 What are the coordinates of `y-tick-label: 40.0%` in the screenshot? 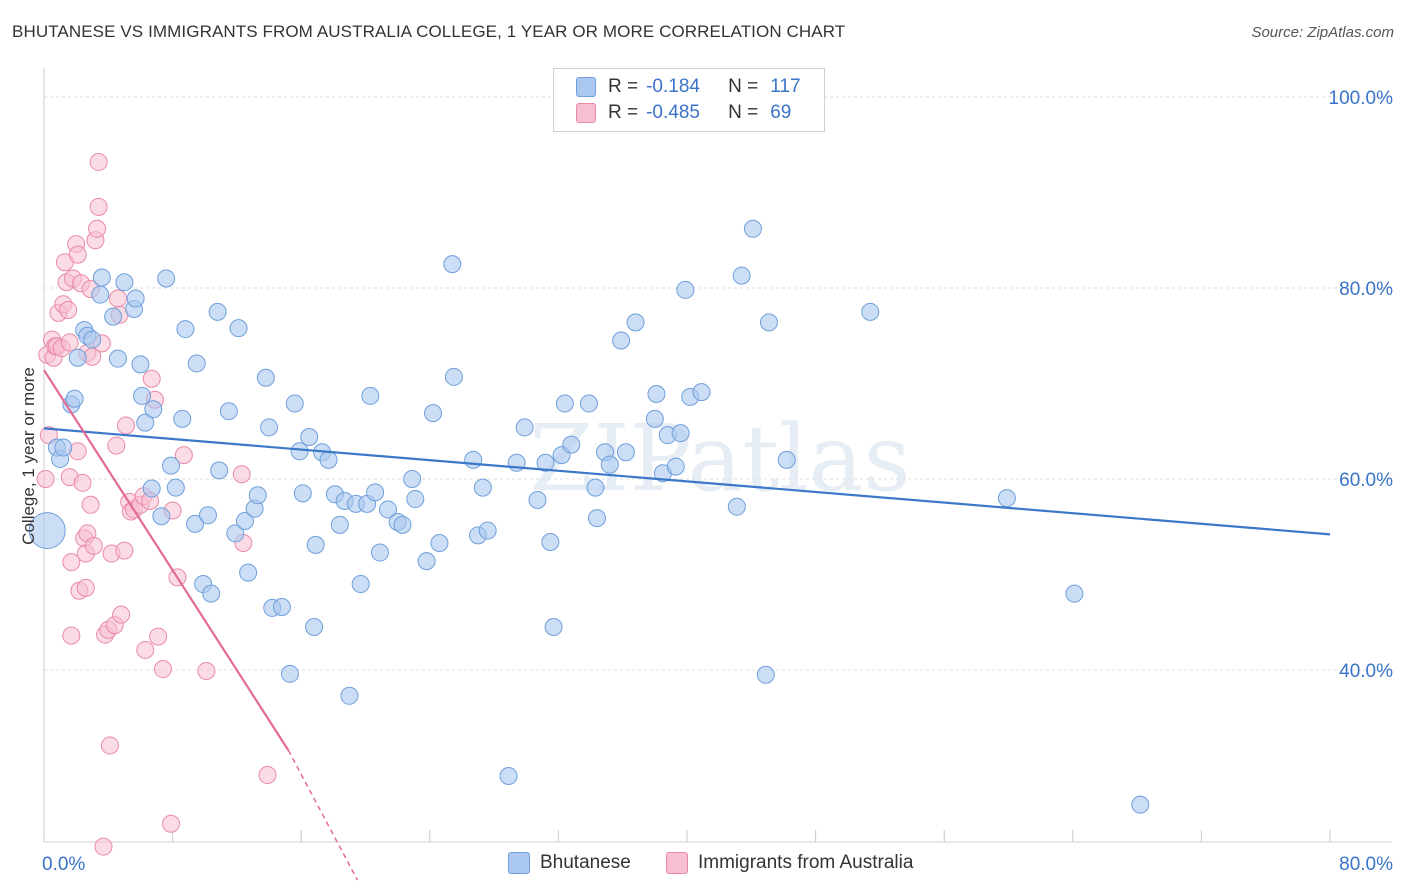 It's located at (1366, 671).